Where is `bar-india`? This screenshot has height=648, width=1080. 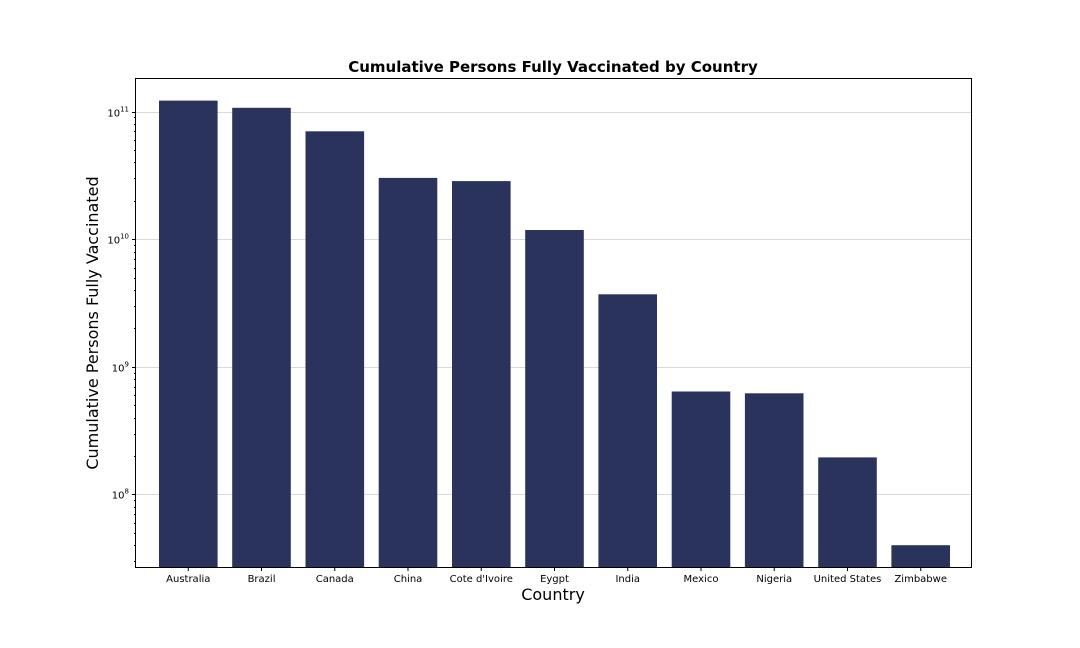 bar-india is located at coordinates (627, 430).